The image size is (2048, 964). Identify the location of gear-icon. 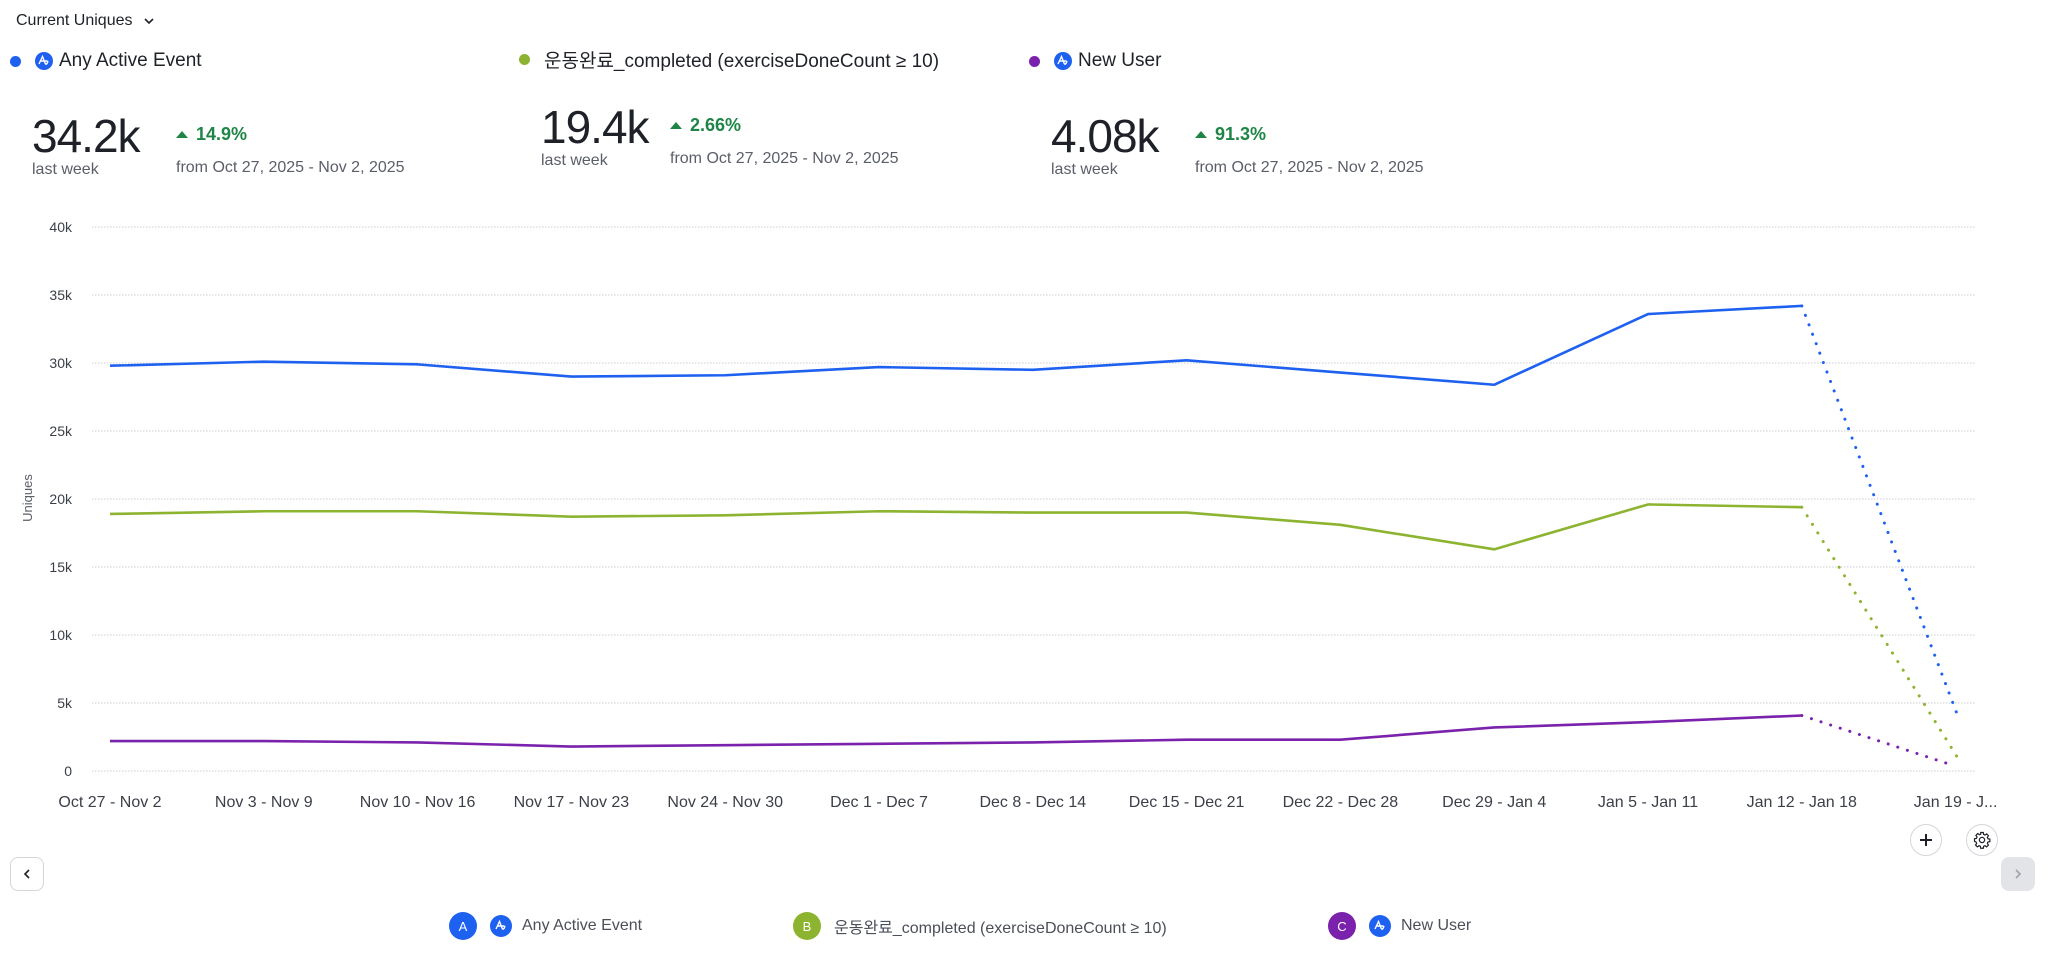
(1982, 840).